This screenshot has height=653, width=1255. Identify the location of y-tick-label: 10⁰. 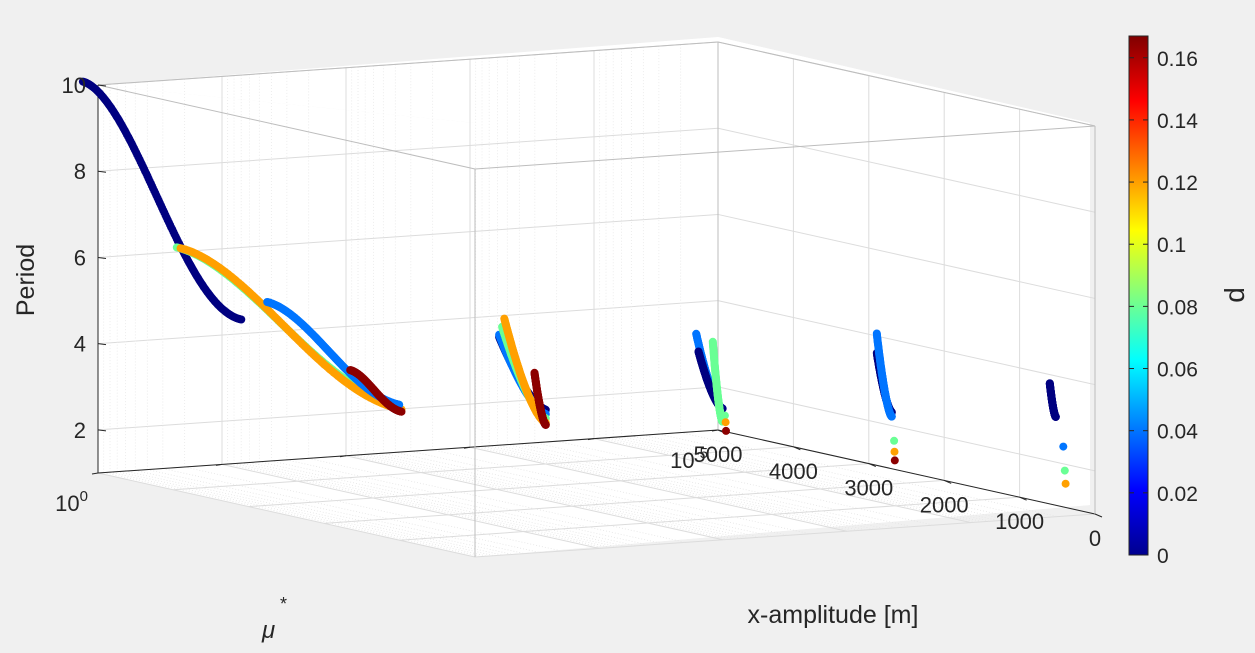
(71, 502).